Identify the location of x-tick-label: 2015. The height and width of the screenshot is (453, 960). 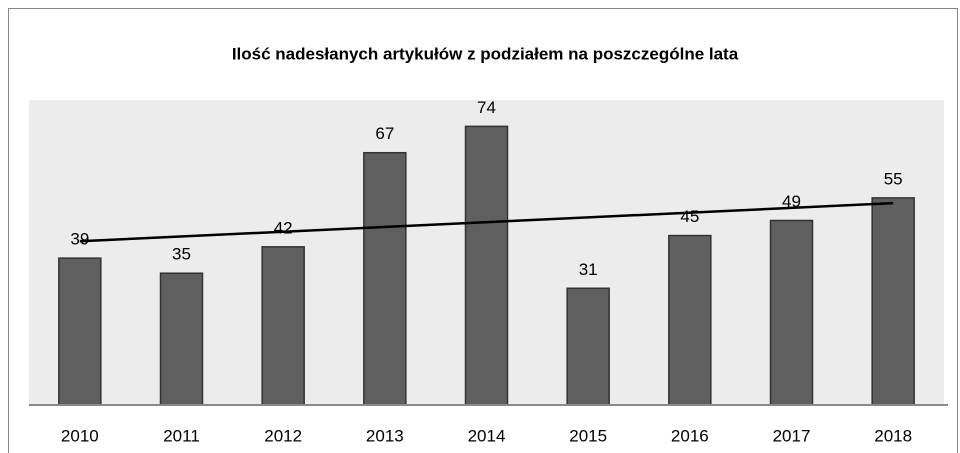
(588, 435).